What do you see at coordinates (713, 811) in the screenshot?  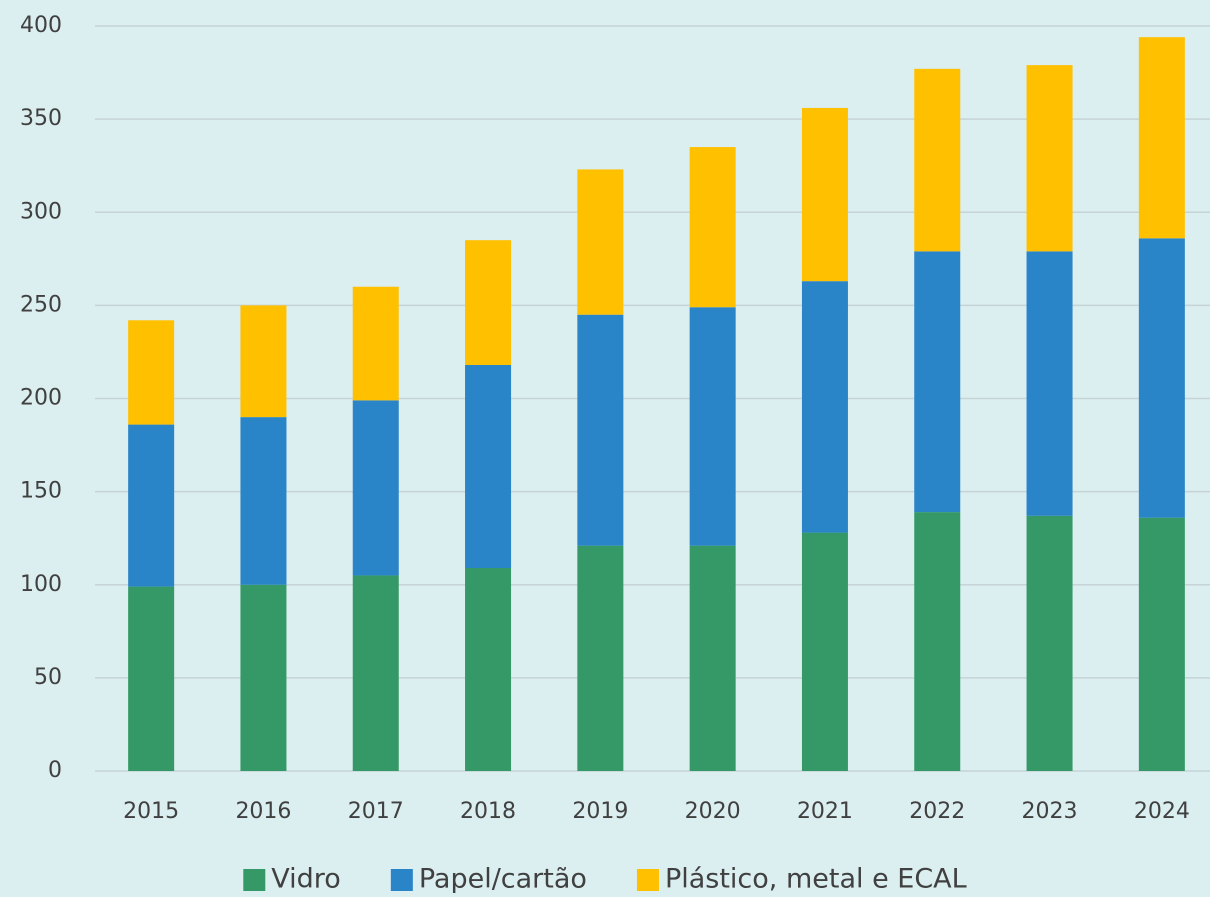 I see `x-tick-label: 2020` at bounding box center [713, 811].